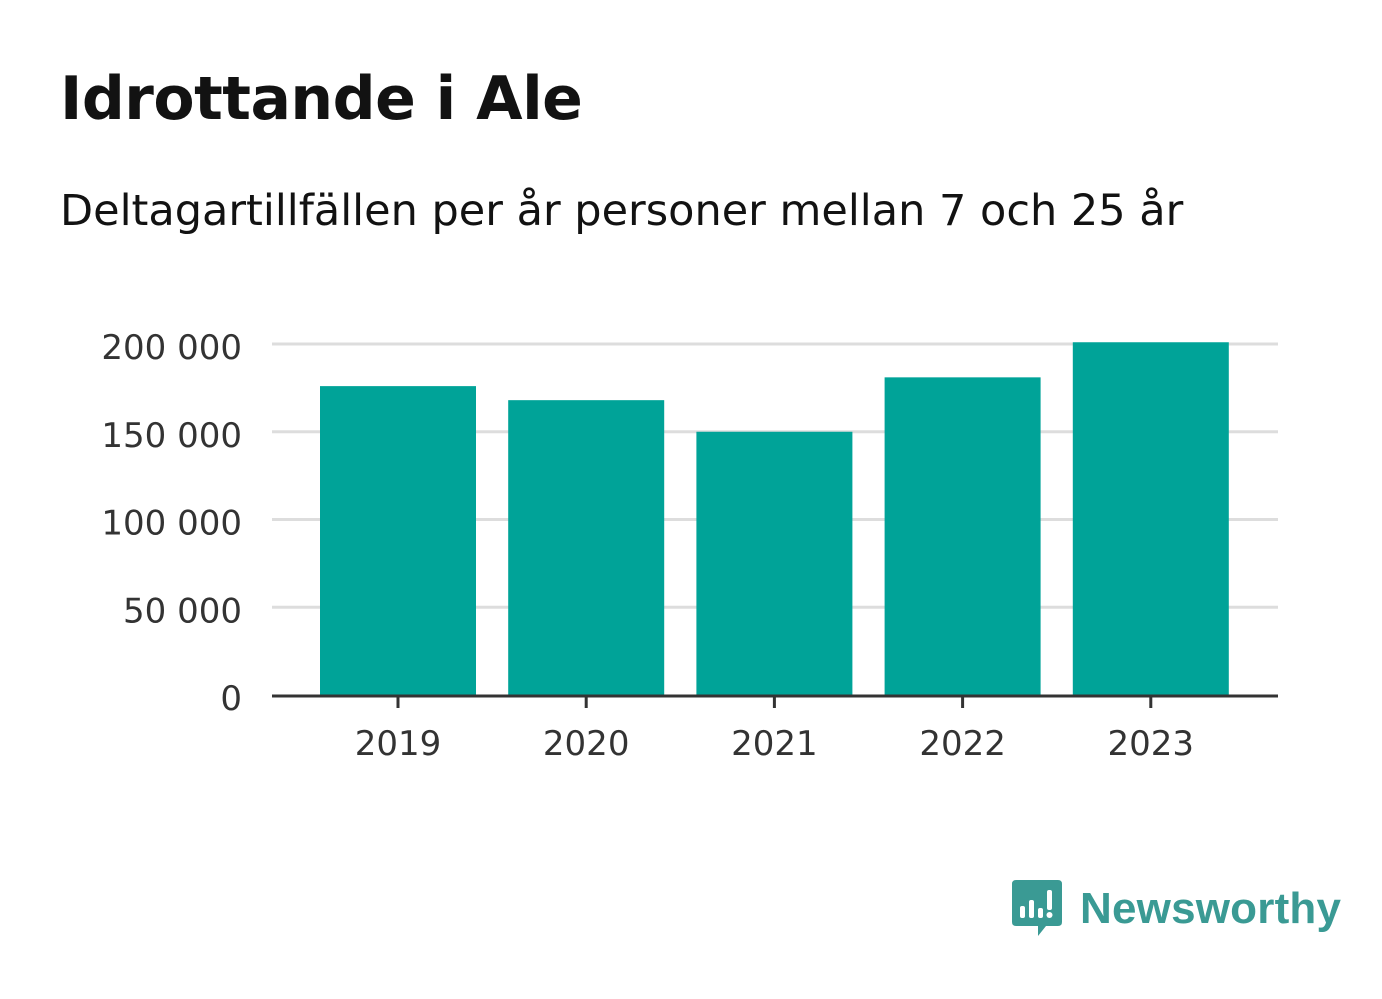  Describe the element at coordinates (1211, 908) in the screenshot. I see `brand-name: Newsworthy` at that location.